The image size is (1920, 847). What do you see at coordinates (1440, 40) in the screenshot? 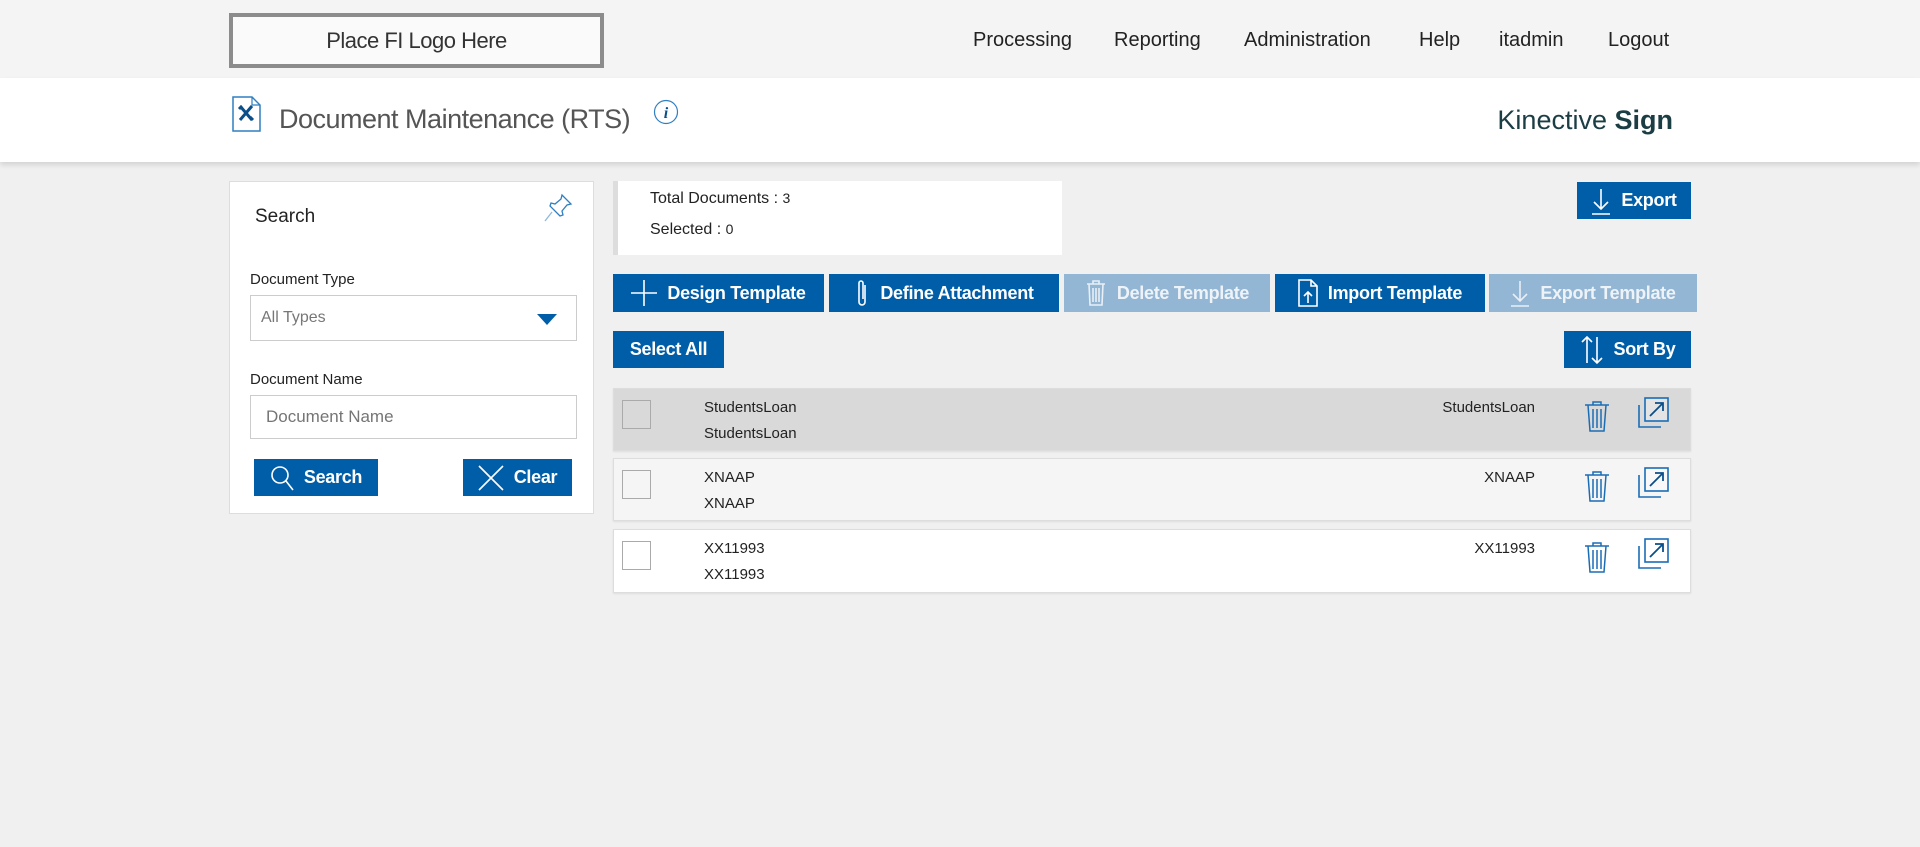
I see `nav-help: Help` at bounding box center [1440, 40].